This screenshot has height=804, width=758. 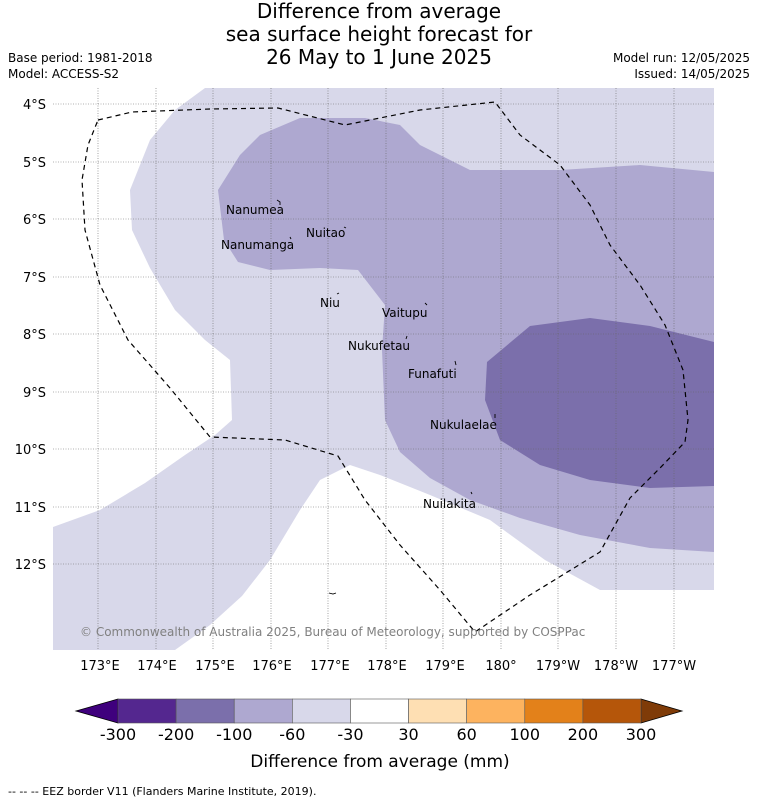 What do you see at coordinates (449, 504) in the screenshot?
I see `place-label-nuilakita: Nuilakita` at bounding box center [449, 504].